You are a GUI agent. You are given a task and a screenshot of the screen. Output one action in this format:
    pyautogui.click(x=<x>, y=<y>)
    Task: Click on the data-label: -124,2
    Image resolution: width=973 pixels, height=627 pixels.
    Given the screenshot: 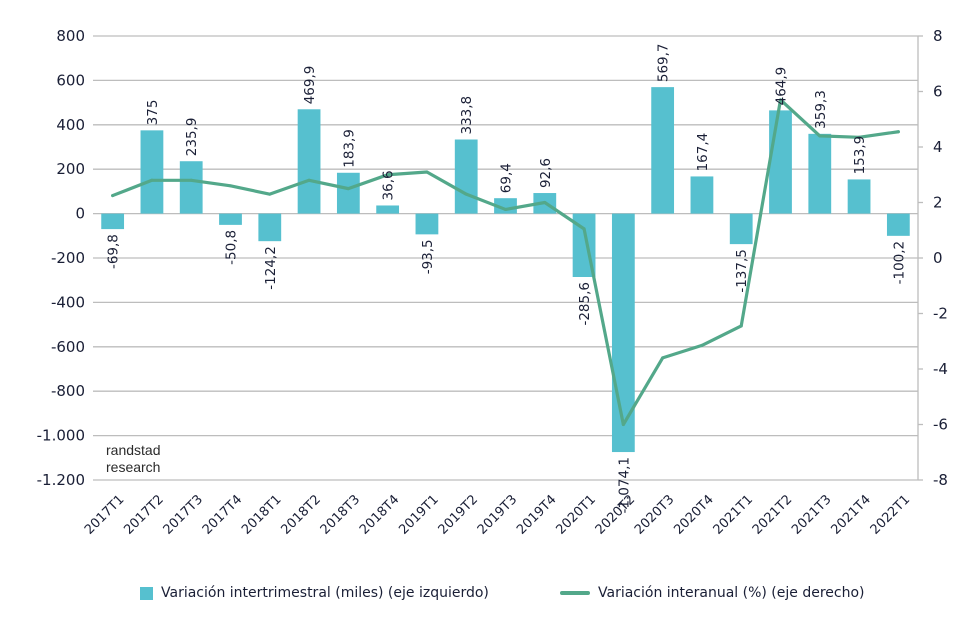 What is the action you would take?
    pyautogui.click(x=271, y=268)
    